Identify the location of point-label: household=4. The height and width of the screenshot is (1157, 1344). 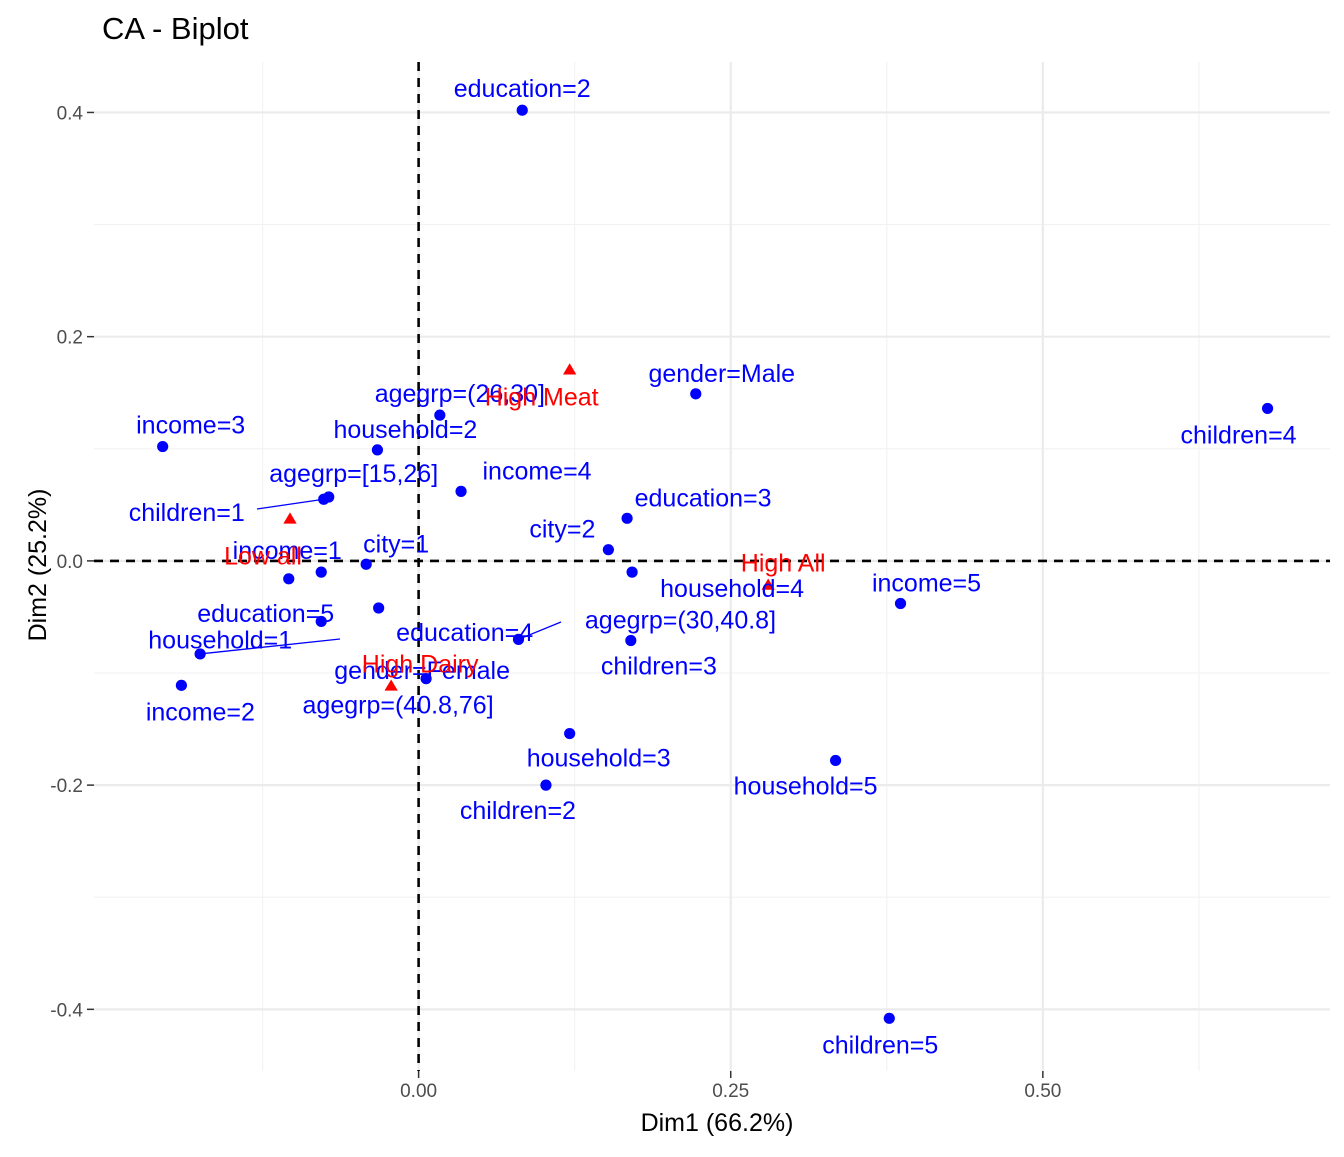
(732, 589).